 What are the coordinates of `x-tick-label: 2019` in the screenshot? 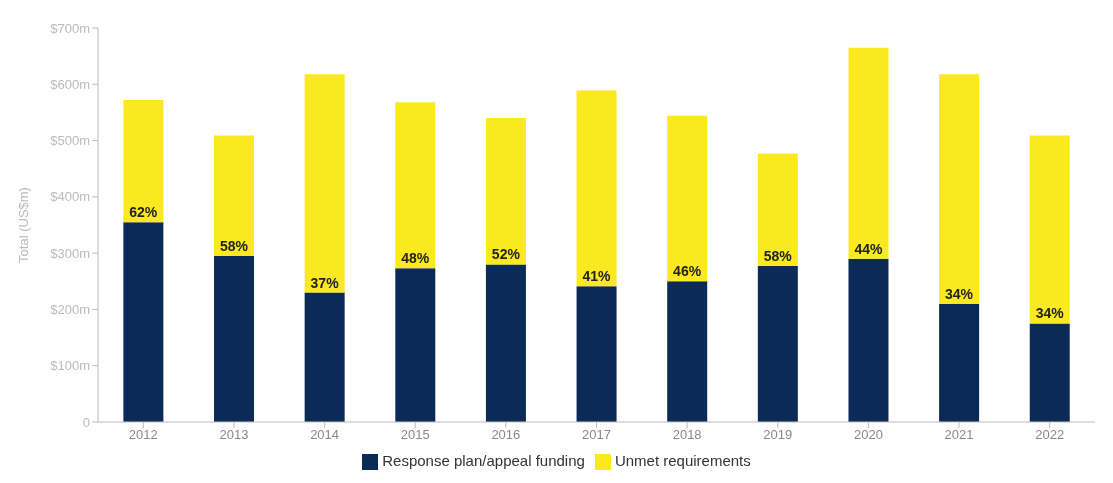 It's located at (778, 435).